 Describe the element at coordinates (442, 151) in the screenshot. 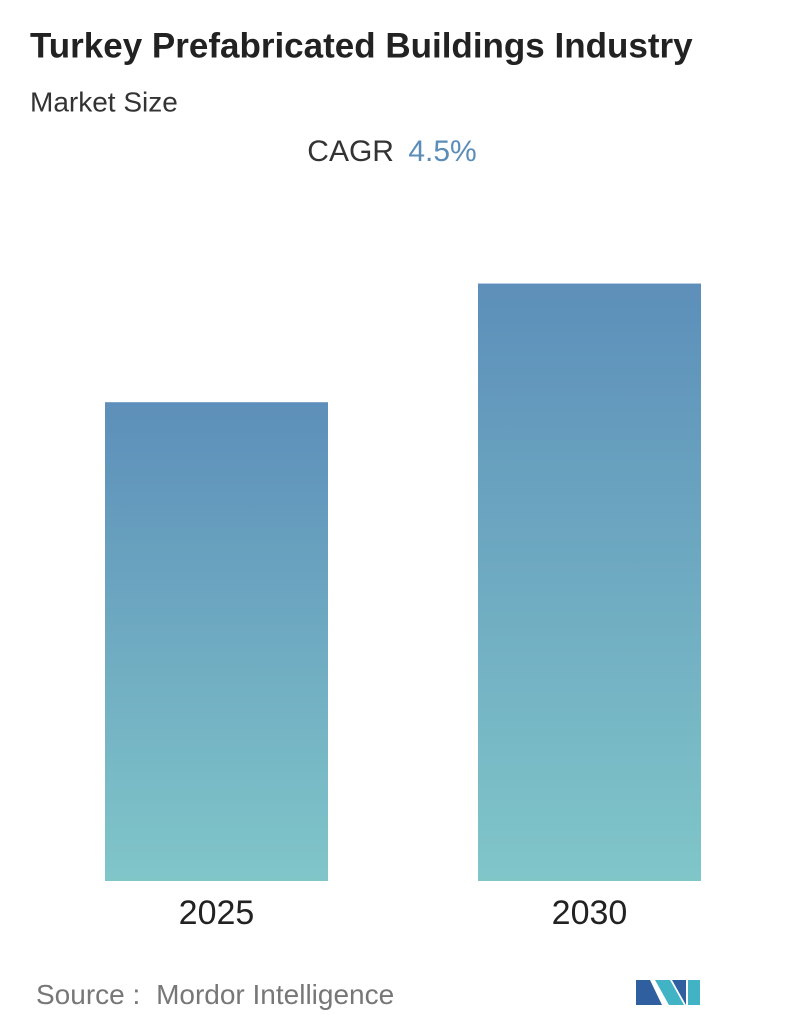

I see `cagr-value: 4.5%` at that location.